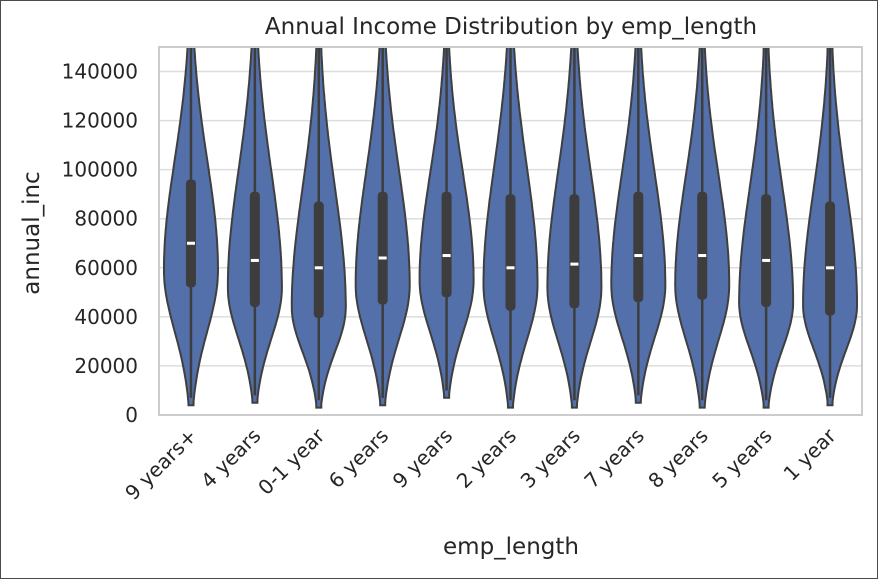  I want to click on y-tick-label: 140000, so click(100, 72).